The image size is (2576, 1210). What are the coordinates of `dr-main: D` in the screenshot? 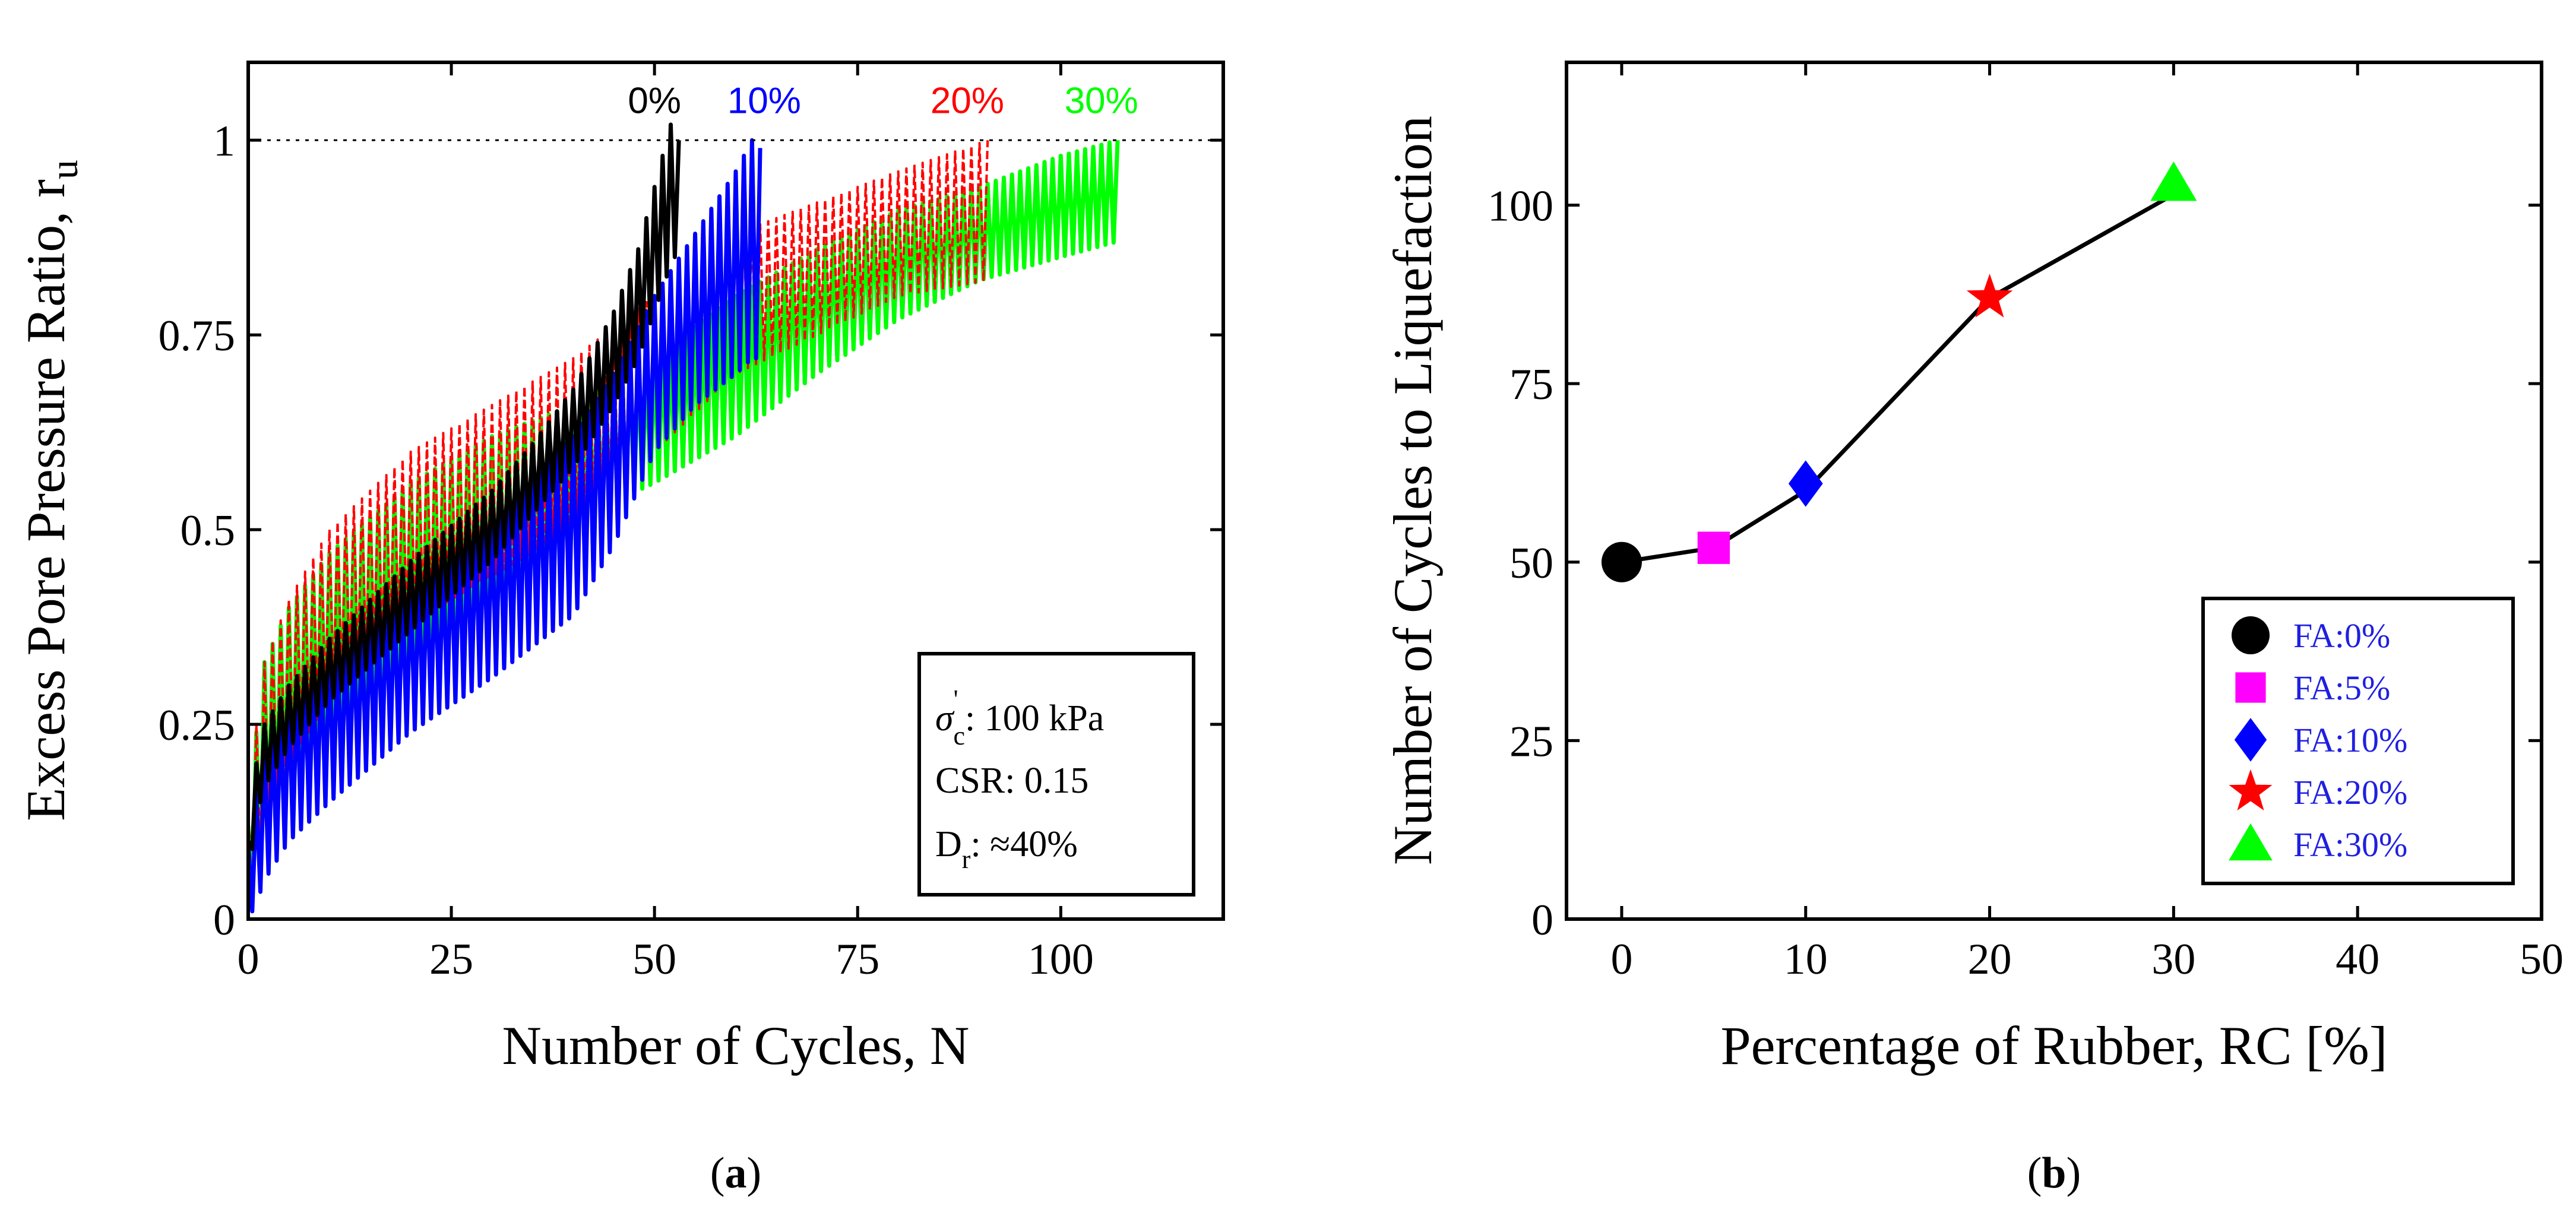 It's located at (948, 844).